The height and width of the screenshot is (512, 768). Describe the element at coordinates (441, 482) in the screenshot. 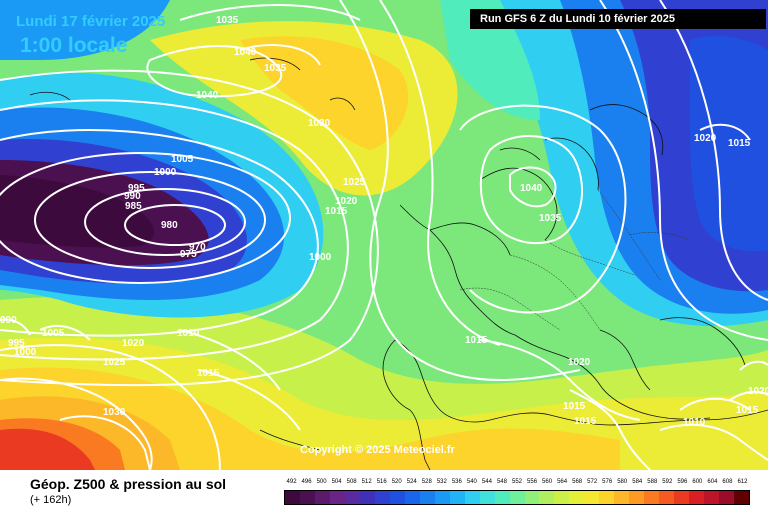

I see `scale-tick-label: 532` at that location.